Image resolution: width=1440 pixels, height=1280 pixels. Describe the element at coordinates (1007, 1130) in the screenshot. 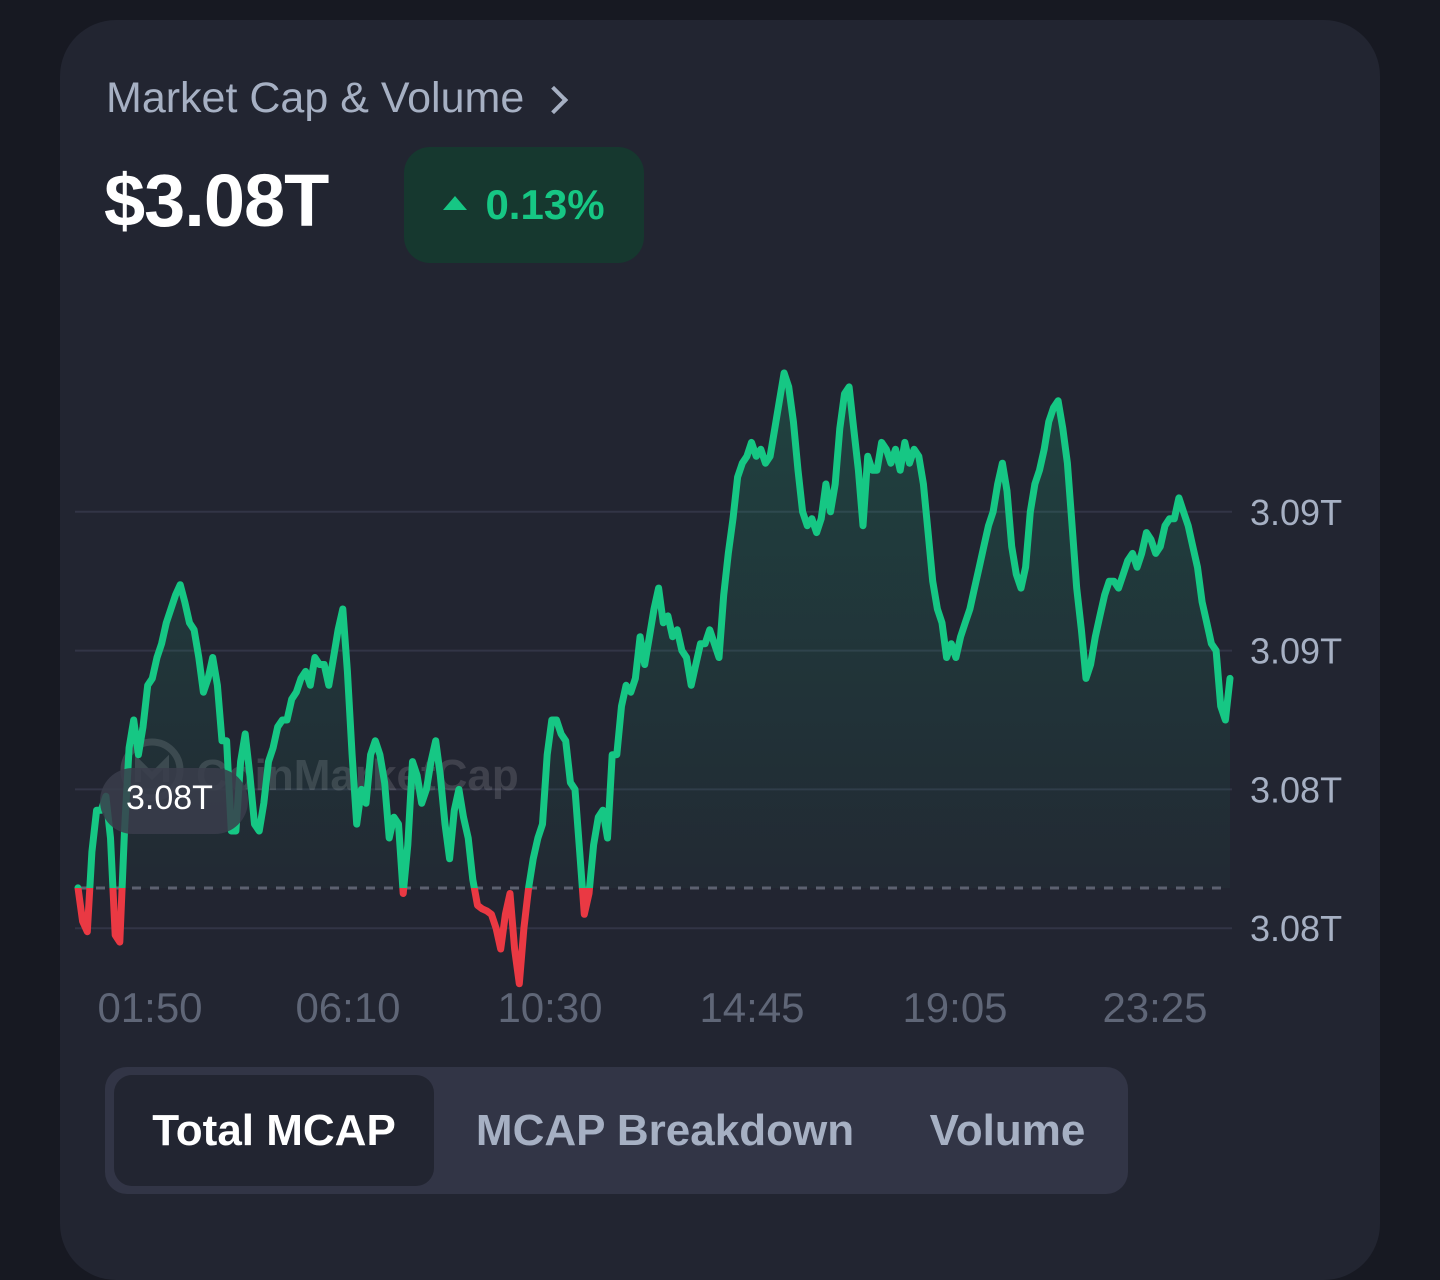

I see `tab-volume: Volume` at that location.